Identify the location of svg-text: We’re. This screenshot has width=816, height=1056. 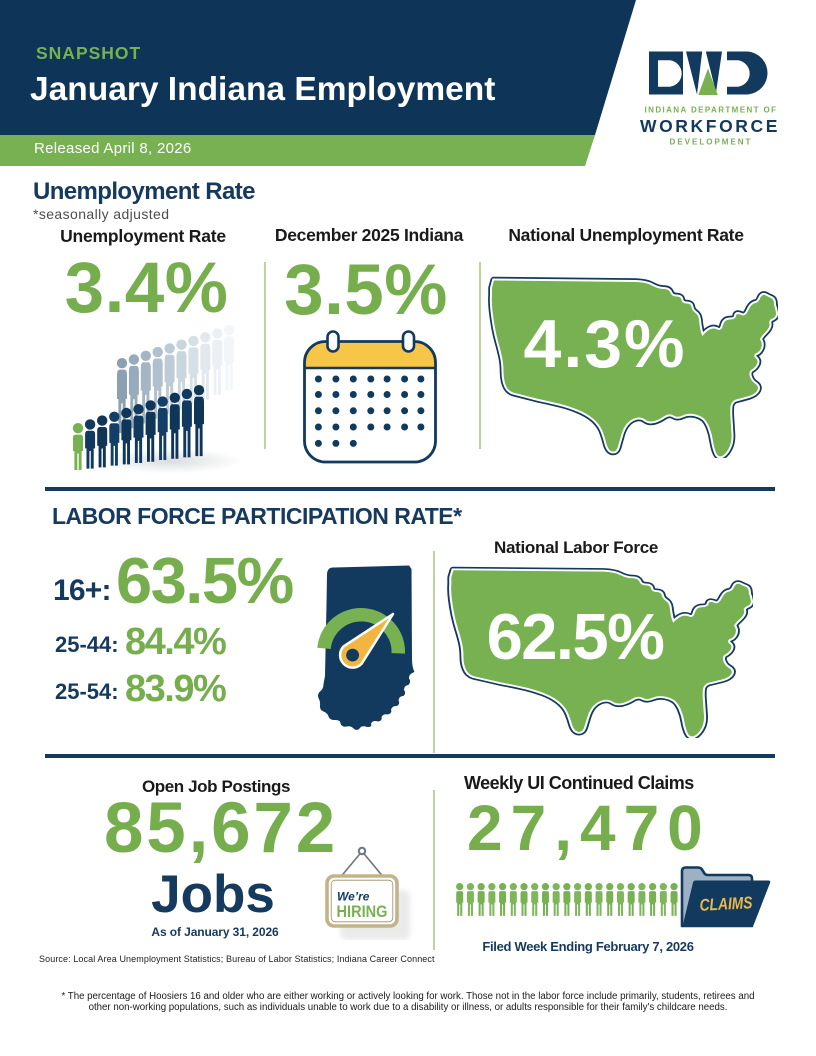
(353, 897).